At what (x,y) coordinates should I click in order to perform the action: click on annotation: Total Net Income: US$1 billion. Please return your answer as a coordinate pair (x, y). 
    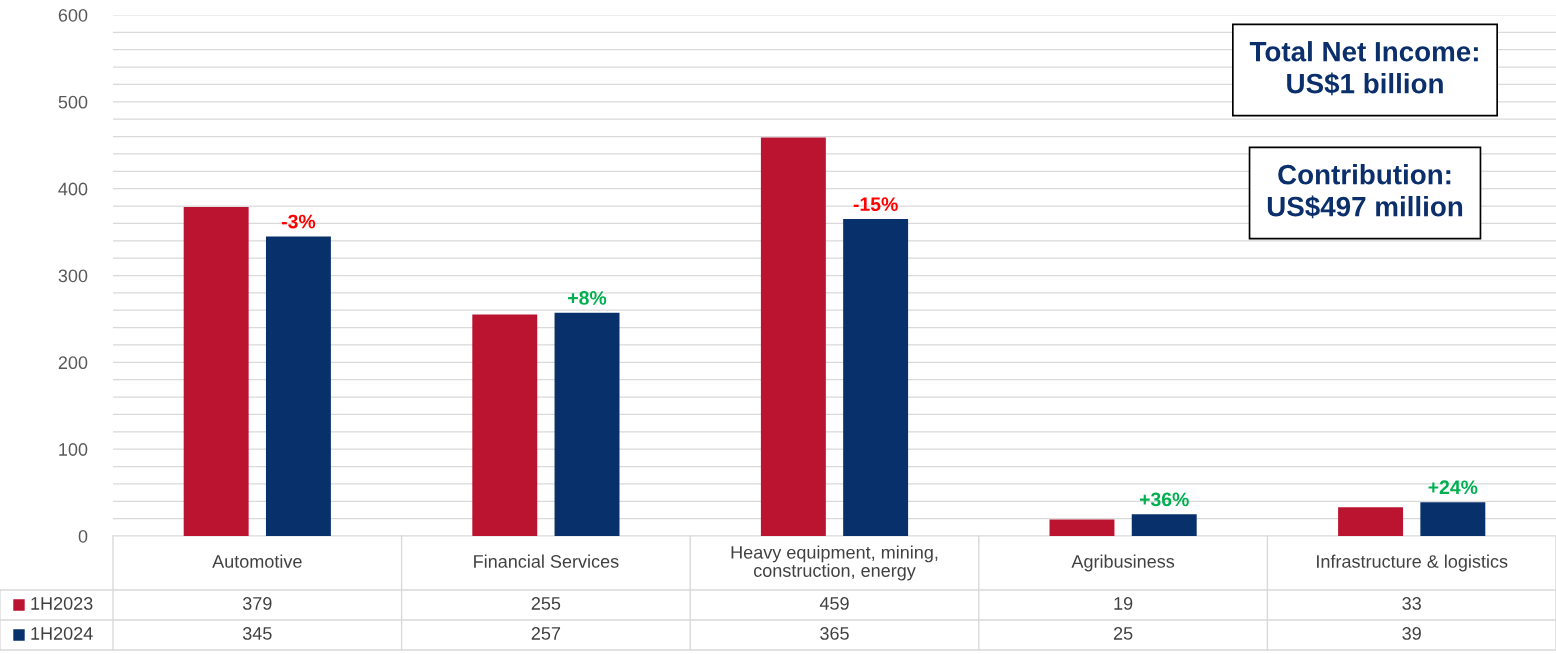
    Looking at the image, I should click on (1363, 68).